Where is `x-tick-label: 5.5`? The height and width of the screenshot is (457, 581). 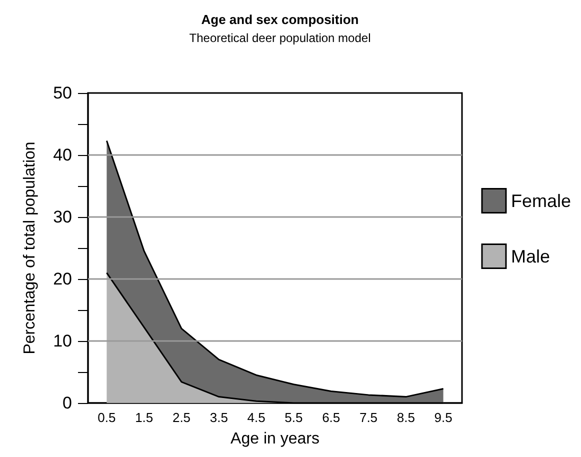
x-tick-label: 5.5 is located at coordinates (293, 417).